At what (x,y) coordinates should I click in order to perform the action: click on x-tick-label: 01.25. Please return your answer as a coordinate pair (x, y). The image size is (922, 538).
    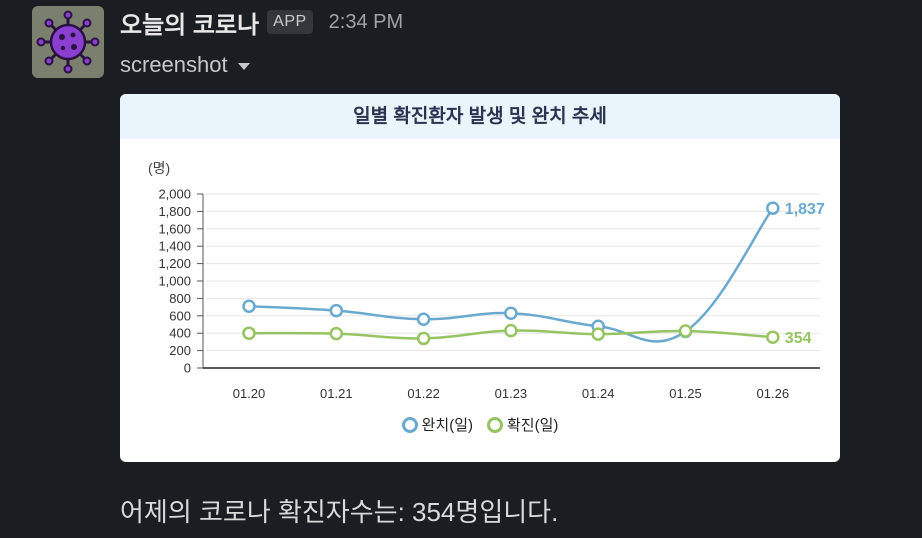
    Looking at the image, I should click on (685, 393).